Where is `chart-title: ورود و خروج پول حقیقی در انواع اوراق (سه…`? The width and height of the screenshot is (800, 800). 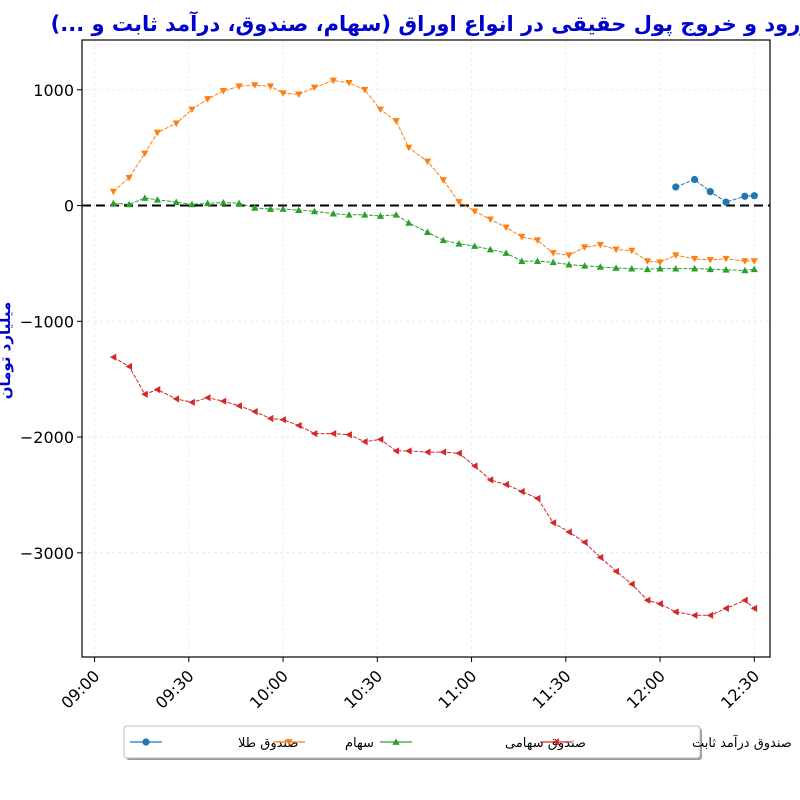 chart-title: ورود و خروج پول حقیقی در انواع اوراق (سه… is located at coordinates (425, 24).